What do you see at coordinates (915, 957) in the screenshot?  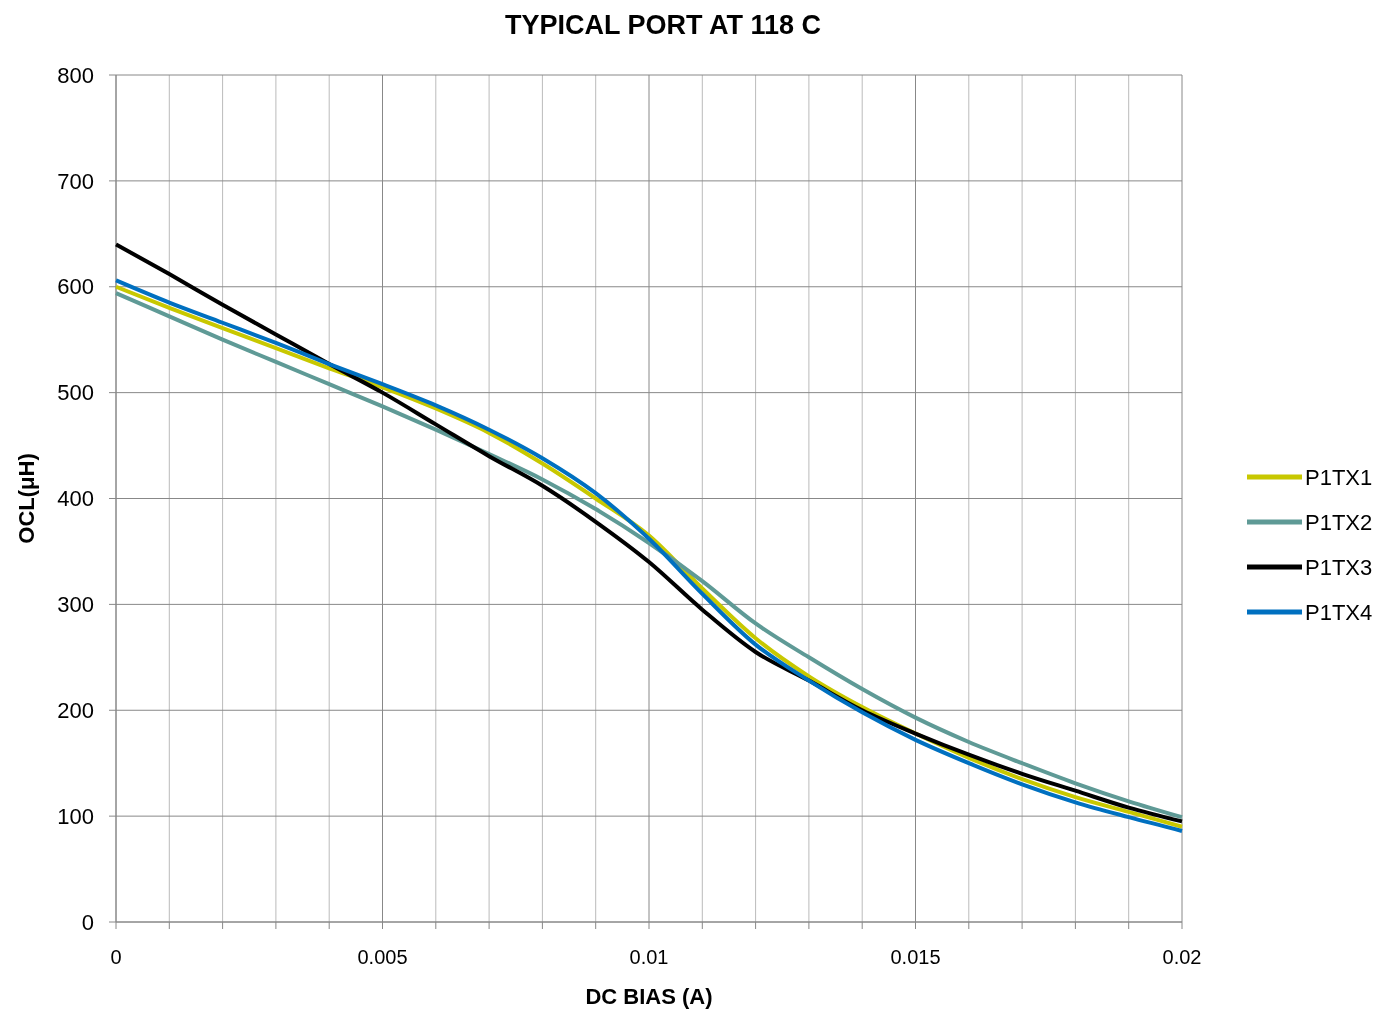 I see `x-tick-label: 0.015` at bounding box center [915, 957].